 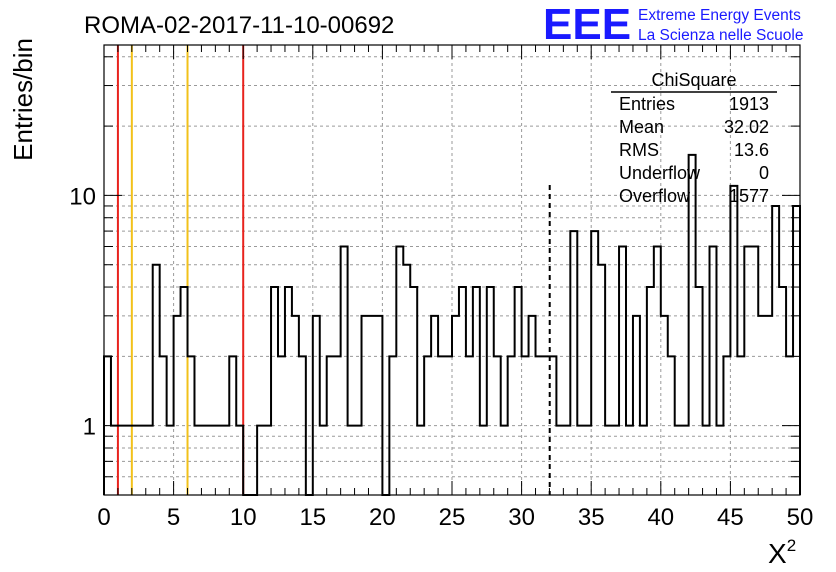 What do you see at coordinates (720, 35) in the screenshot?
I see `logo-line2: La Scienza nelle Scuole` at bounding box center [720, 35].